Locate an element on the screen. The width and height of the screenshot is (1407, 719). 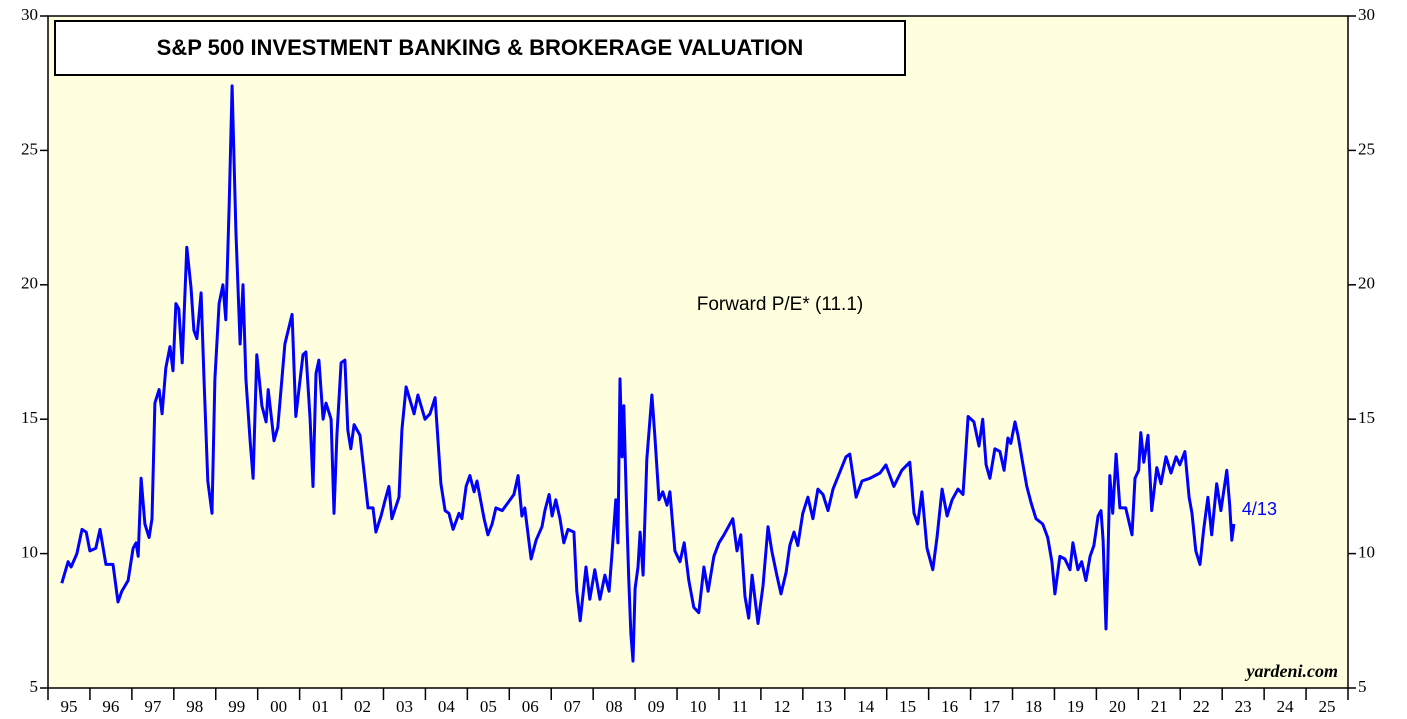
x-tick-label: 03 is located at coordinates (404, 706).